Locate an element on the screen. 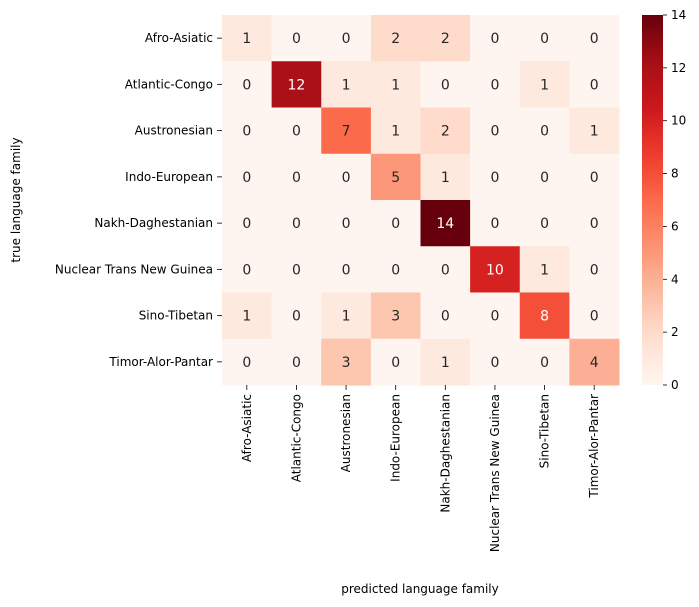  x-tick-label: Nakh-Daghestanian is located at coordinates (445, 453).